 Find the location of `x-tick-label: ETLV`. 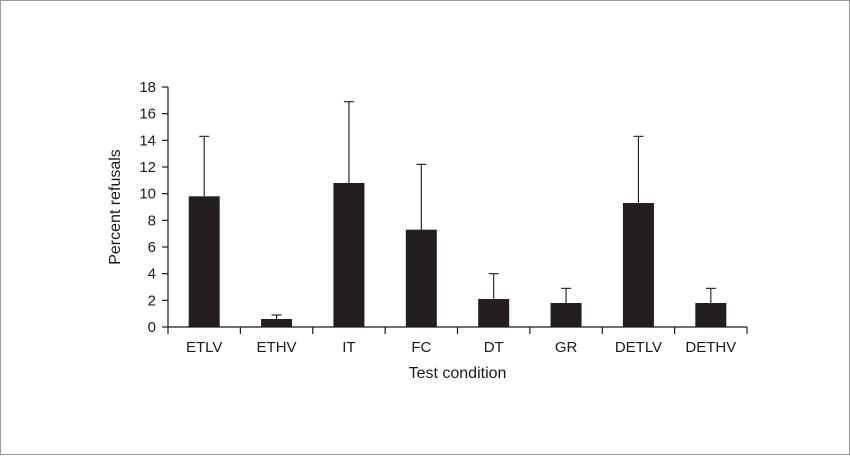

x-tick-label: ETLV is located at coordinates (204, 347).